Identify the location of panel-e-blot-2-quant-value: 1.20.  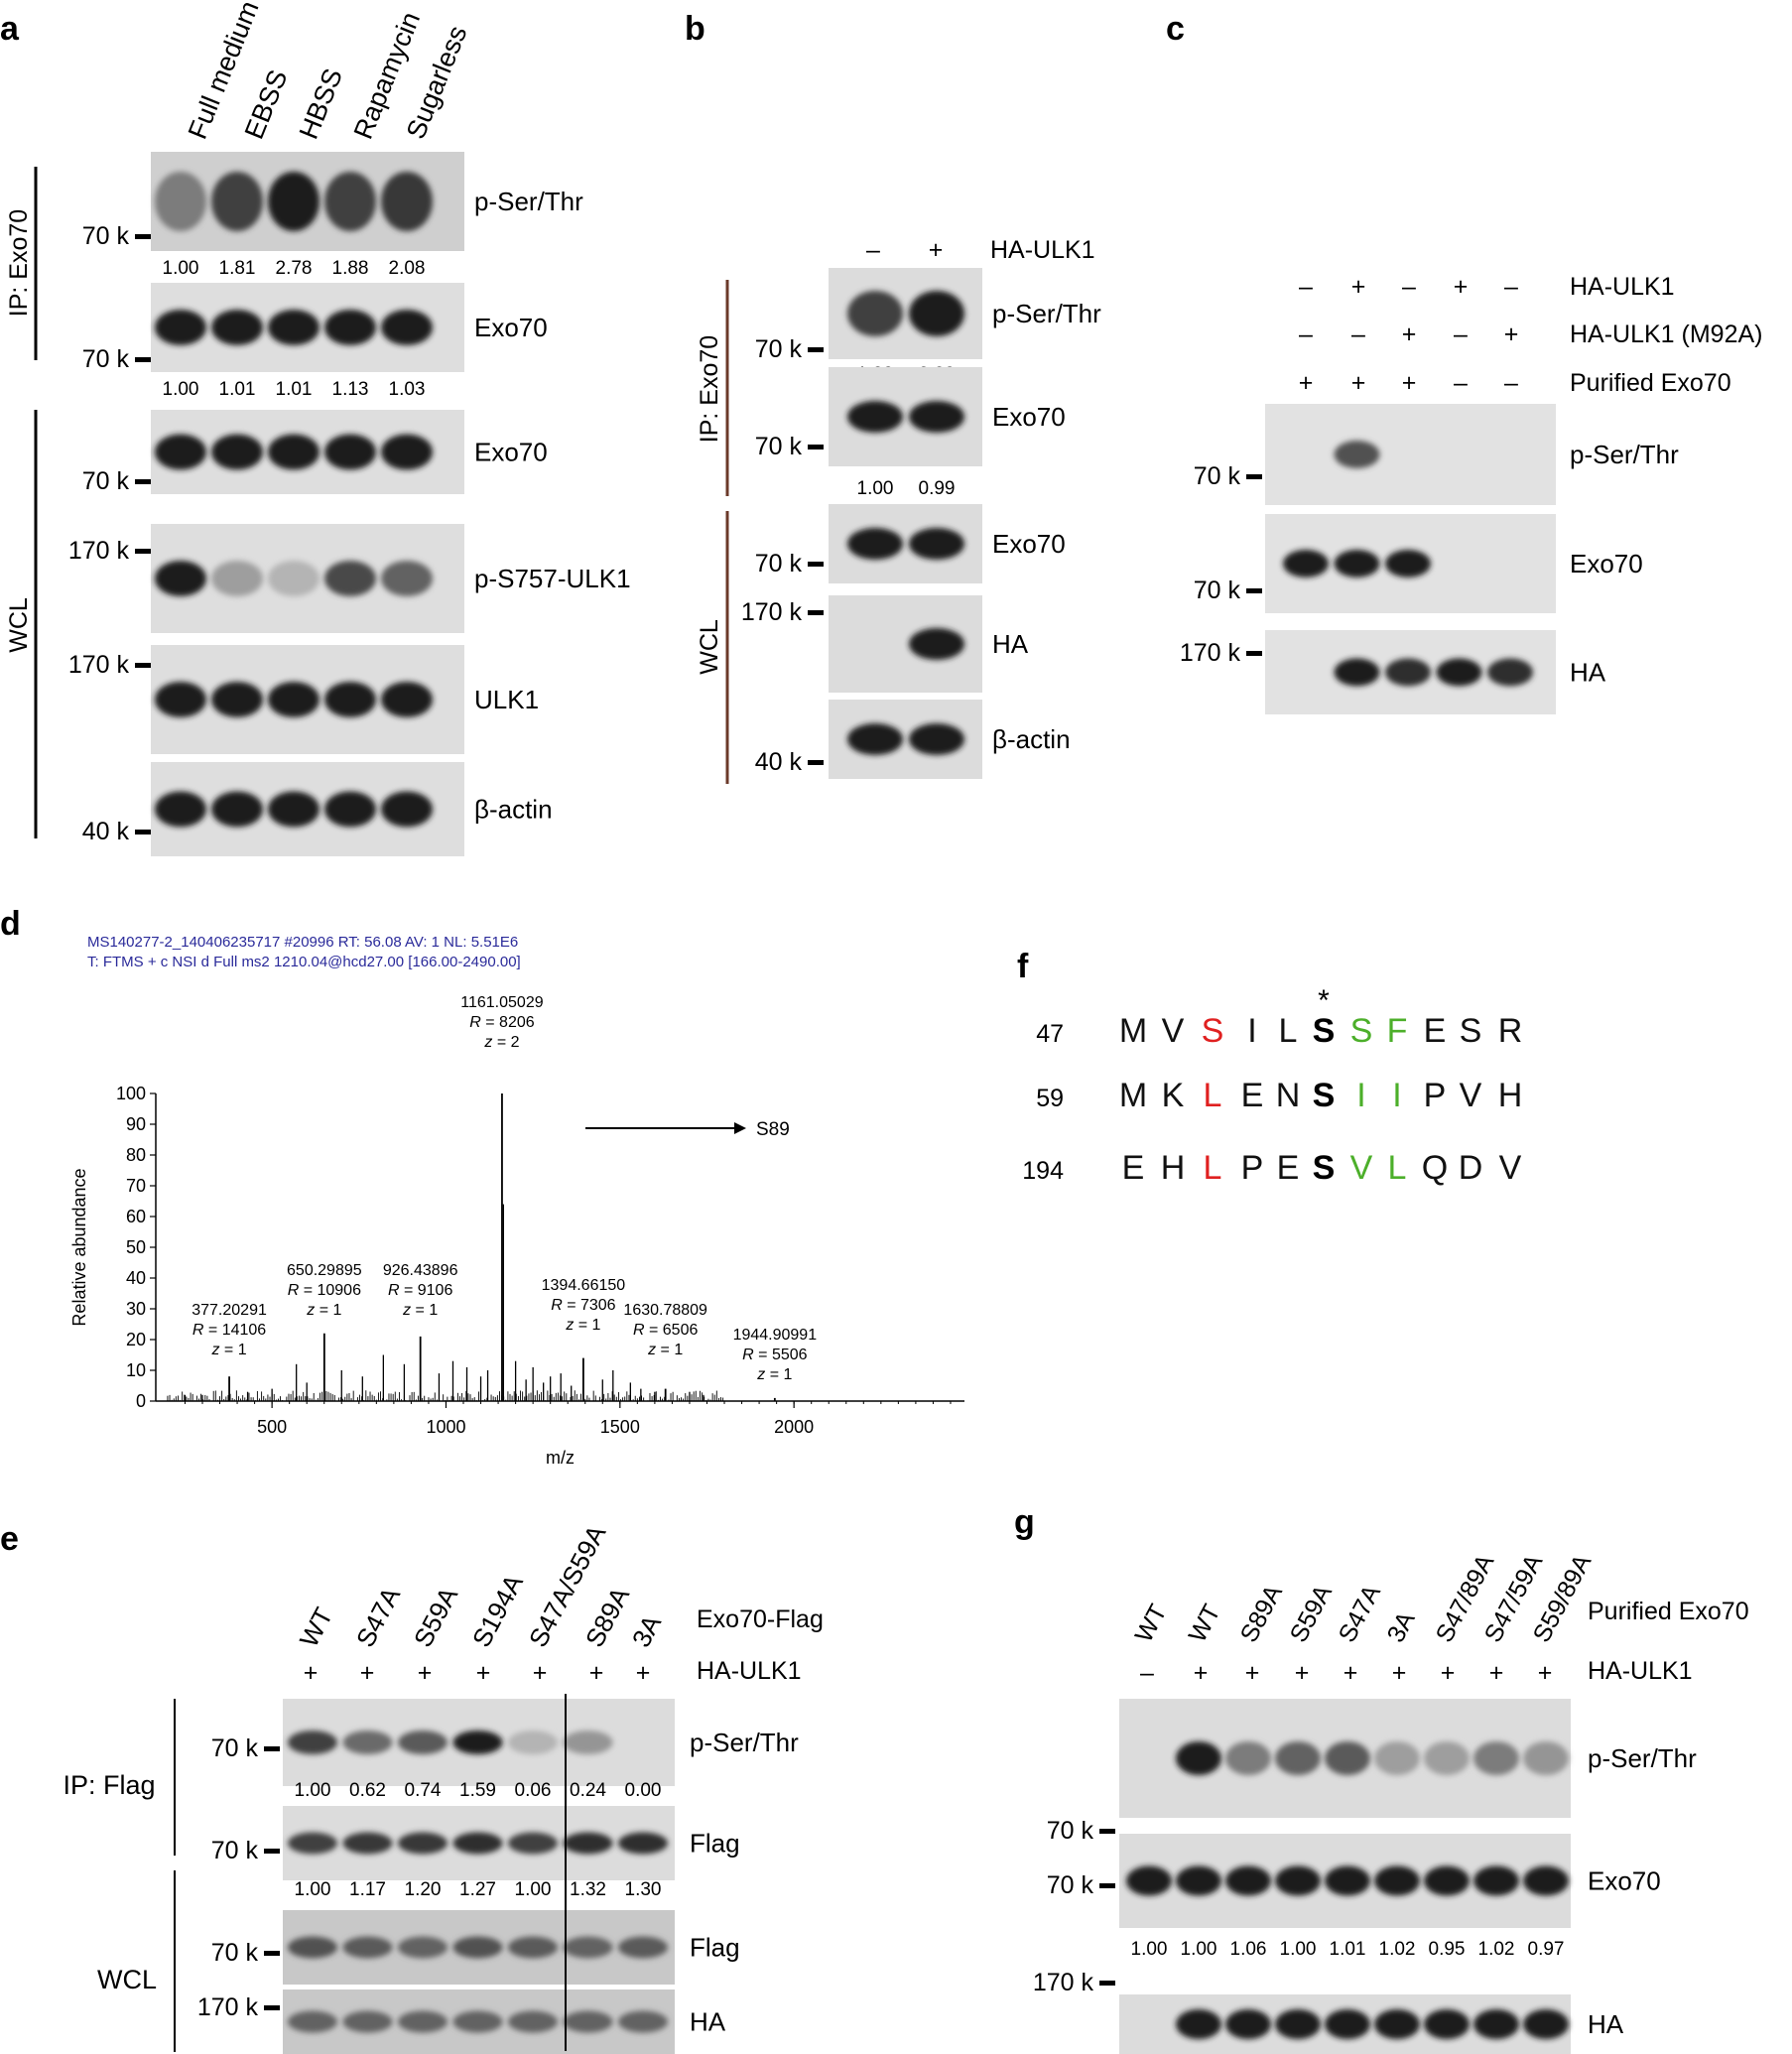
(423, 1889).